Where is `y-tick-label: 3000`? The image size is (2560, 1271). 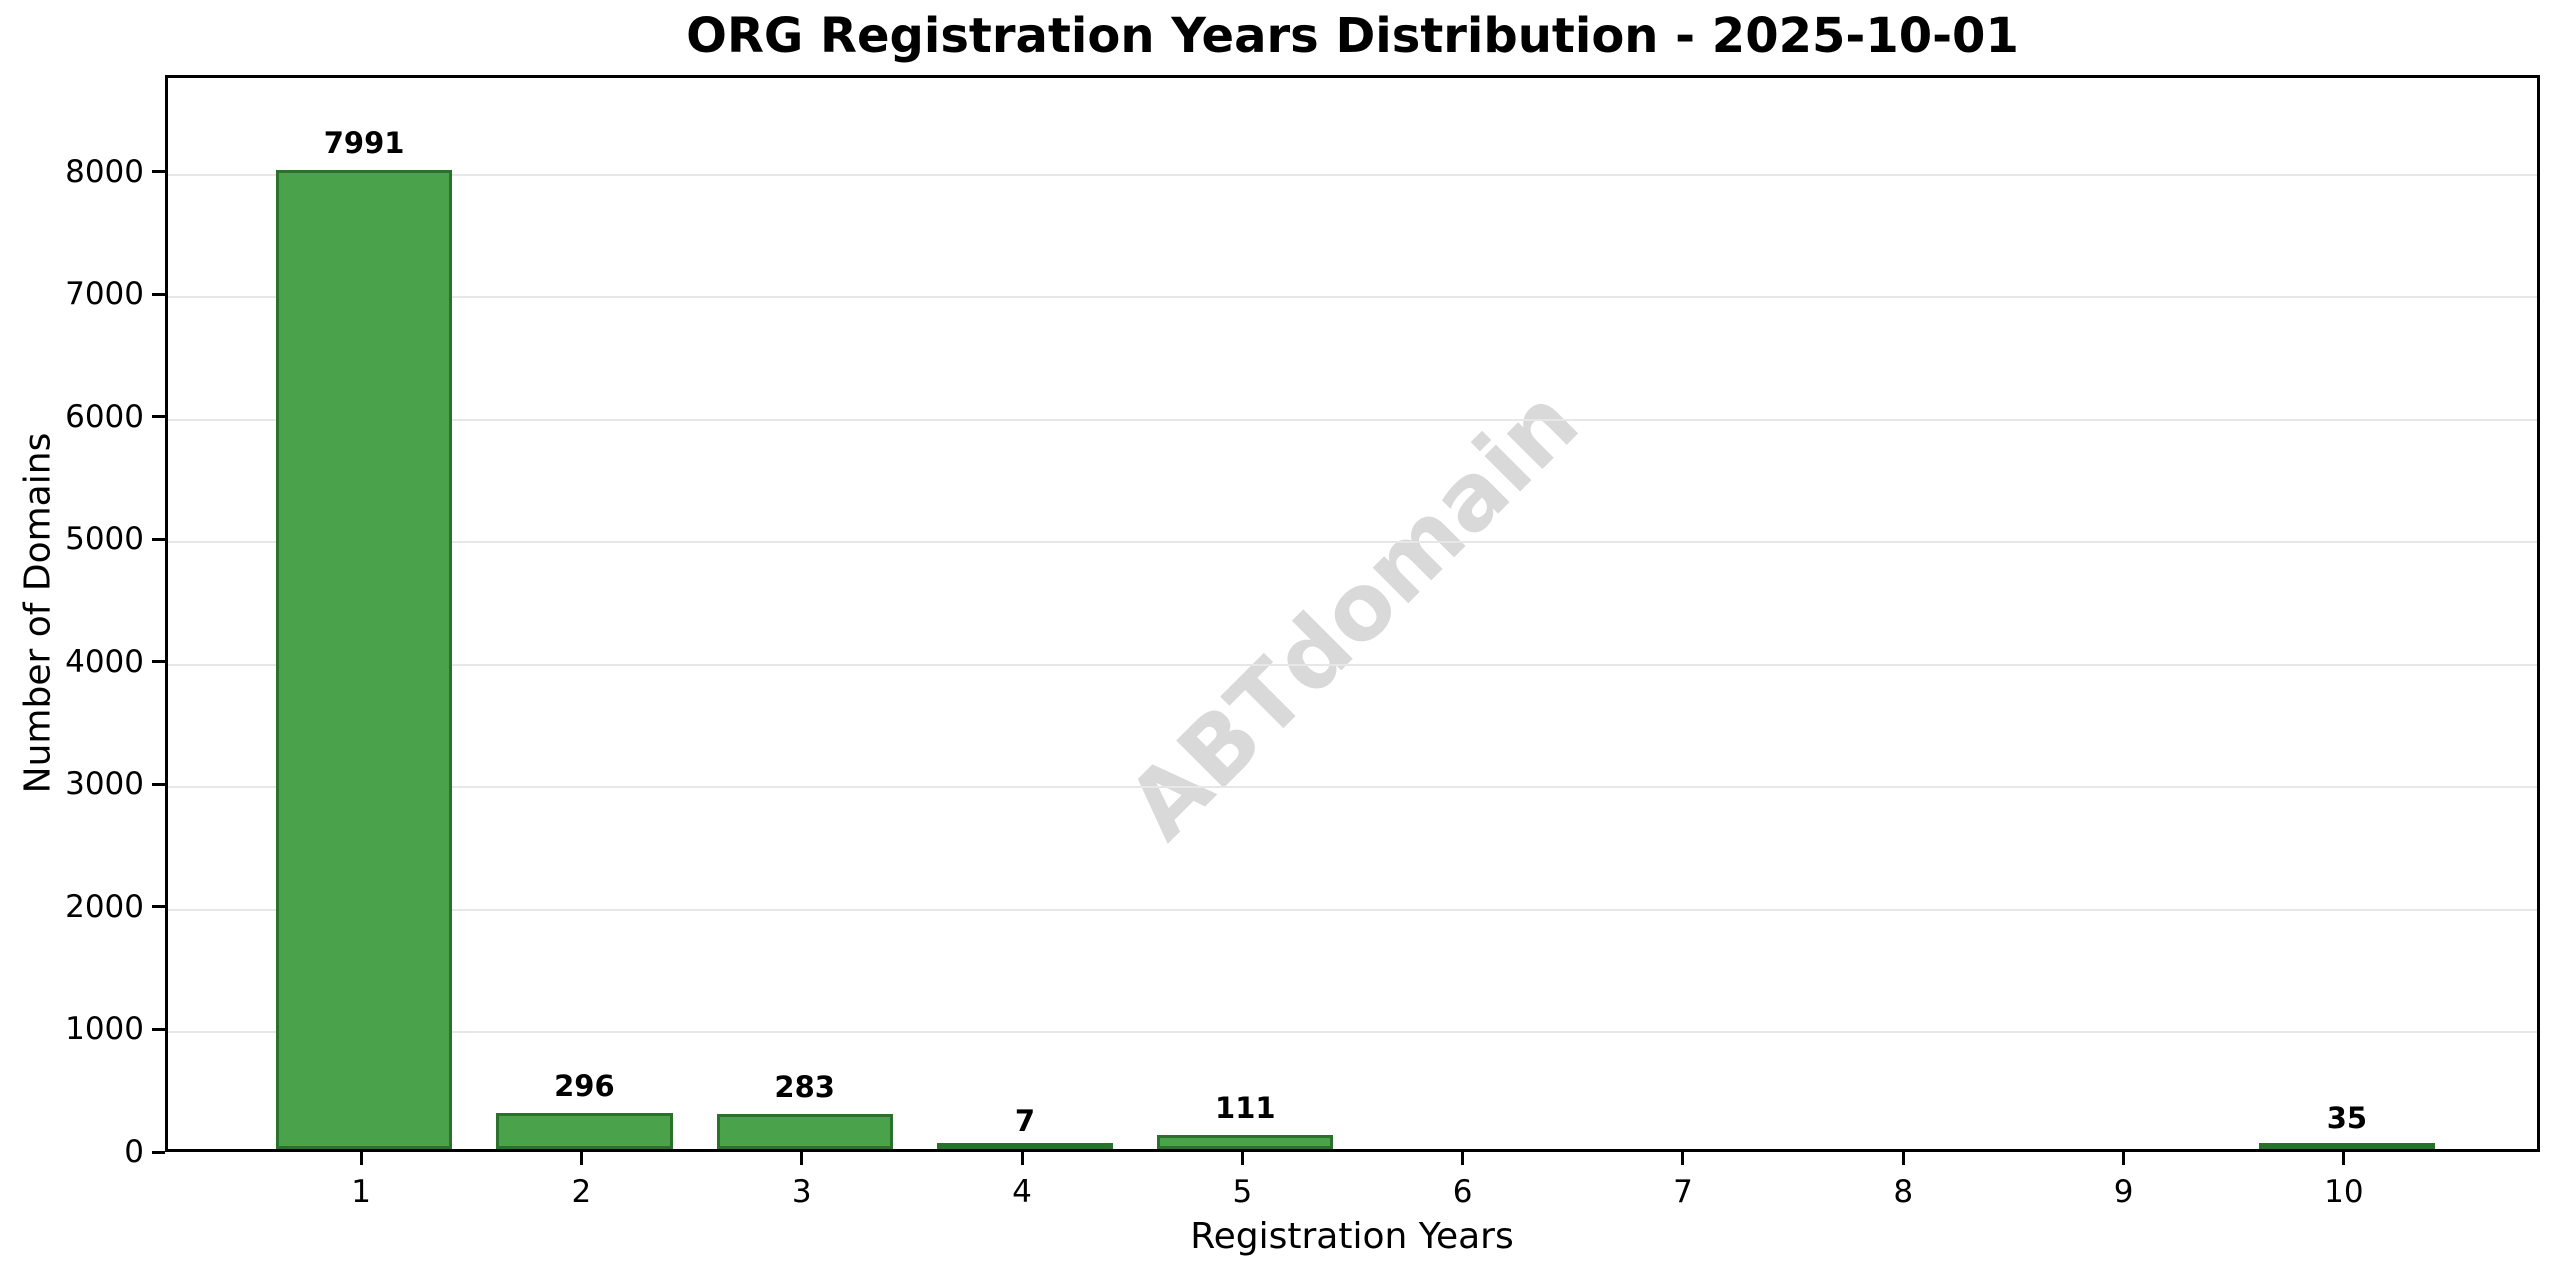
y-tick-label: 3000 is located at coordinates (104, 784).